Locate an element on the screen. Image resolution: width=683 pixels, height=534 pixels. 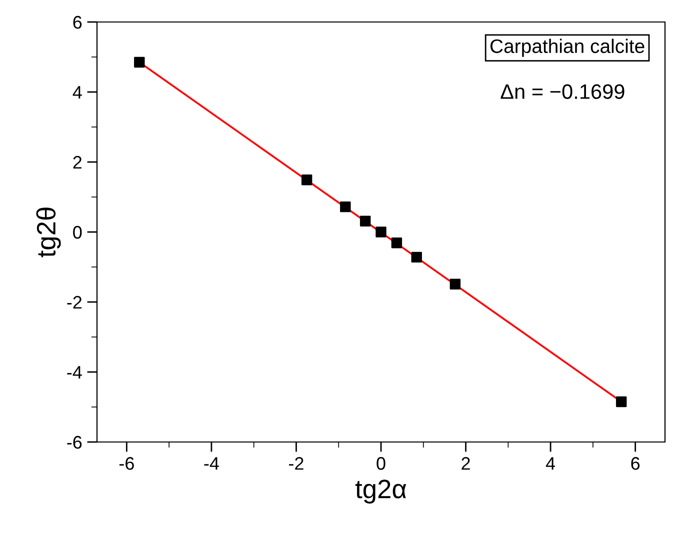
y-tick-label: -2 is located at coordinates (74, 302).